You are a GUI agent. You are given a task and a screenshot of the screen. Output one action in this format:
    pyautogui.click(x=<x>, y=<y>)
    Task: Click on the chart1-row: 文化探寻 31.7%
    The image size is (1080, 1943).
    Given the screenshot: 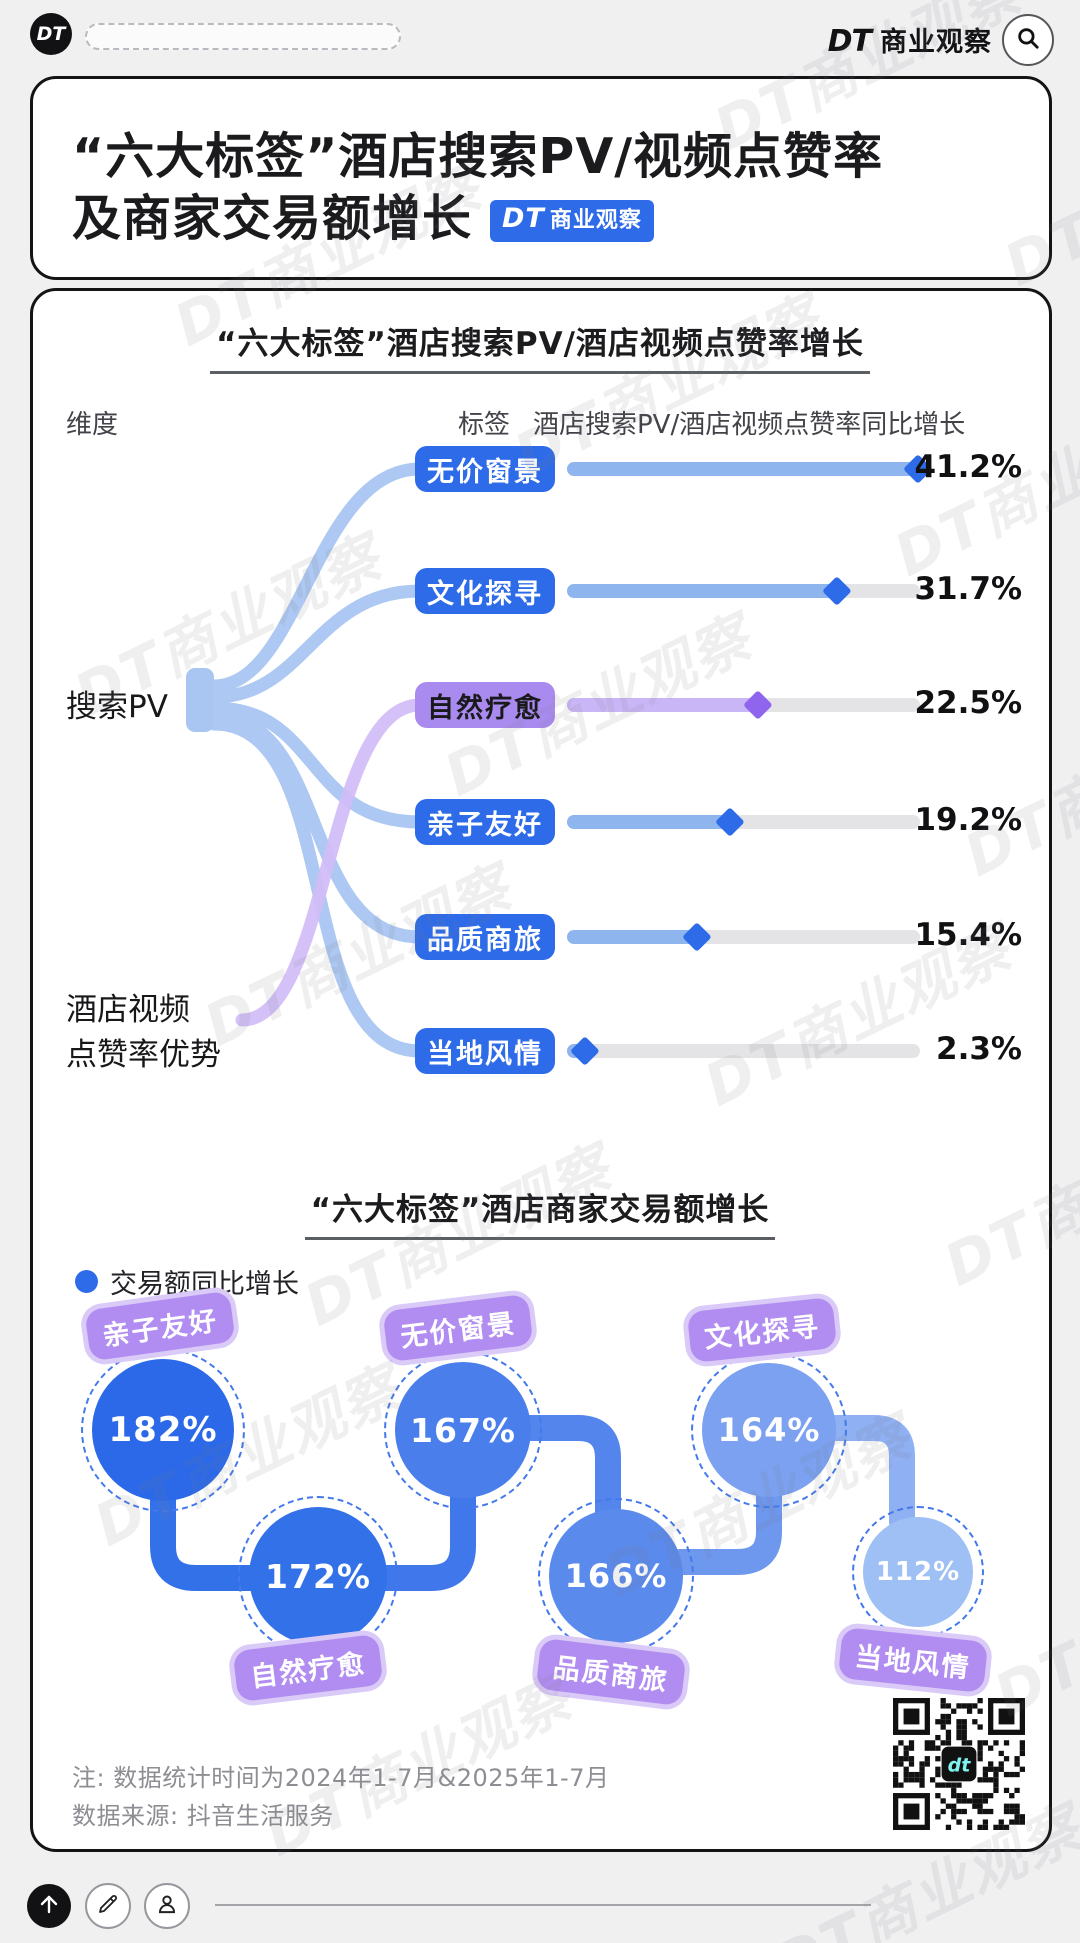 What is the action you would take?
    pyautogui.click(x=540, y=591)
    